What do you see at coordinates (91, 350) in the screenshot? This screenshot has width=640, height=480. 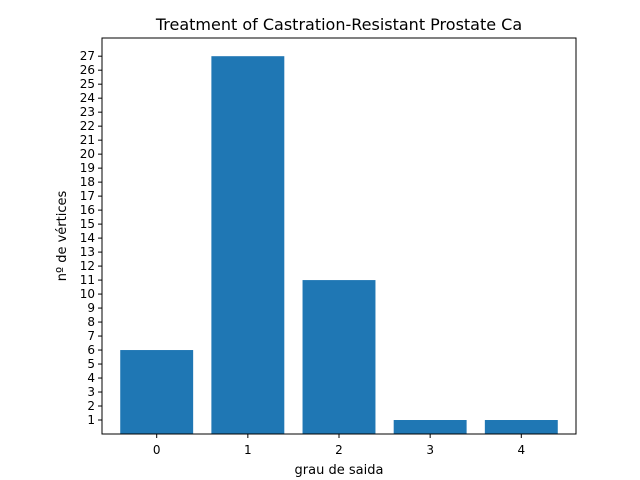 I see `y-tick-label: 6` at bounding box center [91, 350].